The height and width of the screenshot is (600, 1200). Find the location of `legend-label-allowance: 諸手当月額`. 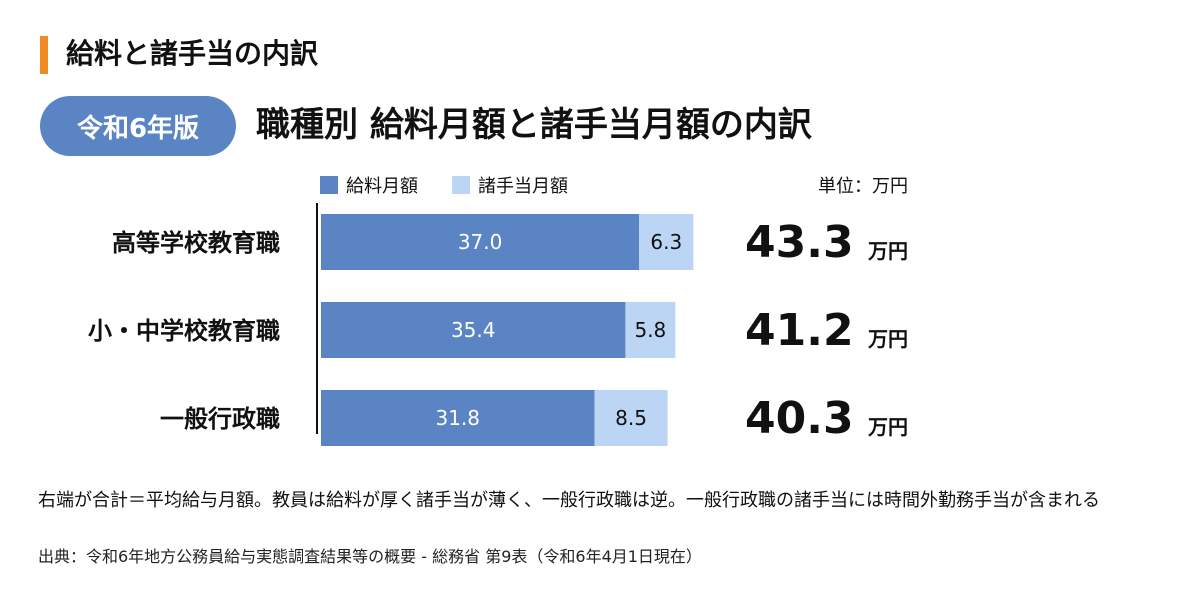

legend-label-allowance: 諸手当月額 is located at coordinates (523, 186).